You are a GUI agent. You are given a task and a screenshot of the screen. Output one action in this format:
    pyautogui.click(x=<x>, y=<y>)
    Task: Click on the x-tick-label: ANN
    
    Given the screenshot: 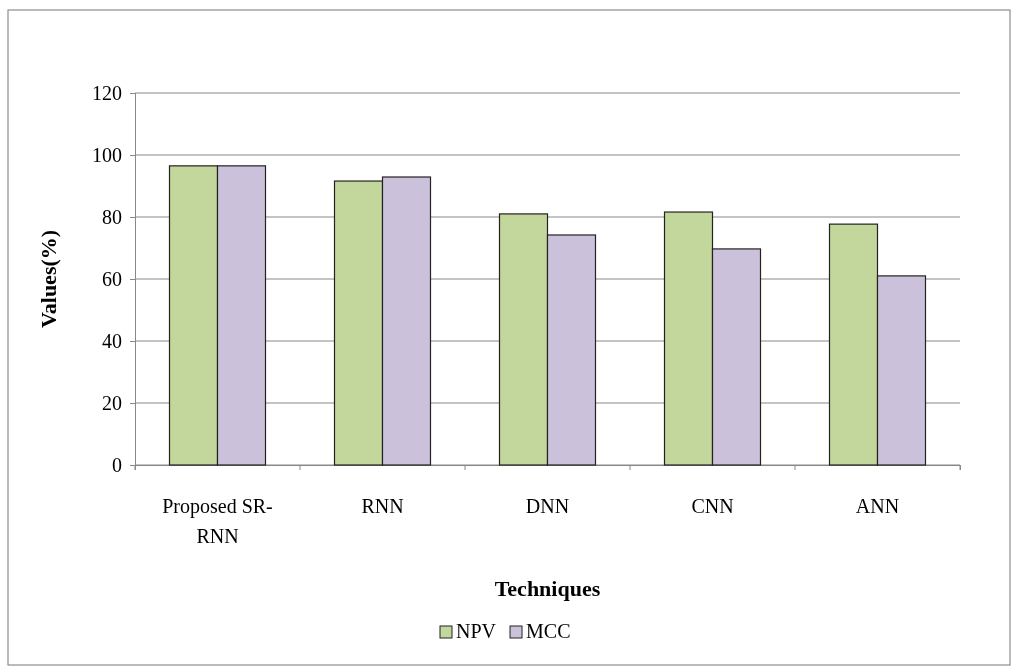 What is the action you would take?
    pyautogui.click(x=877, y=506)
    